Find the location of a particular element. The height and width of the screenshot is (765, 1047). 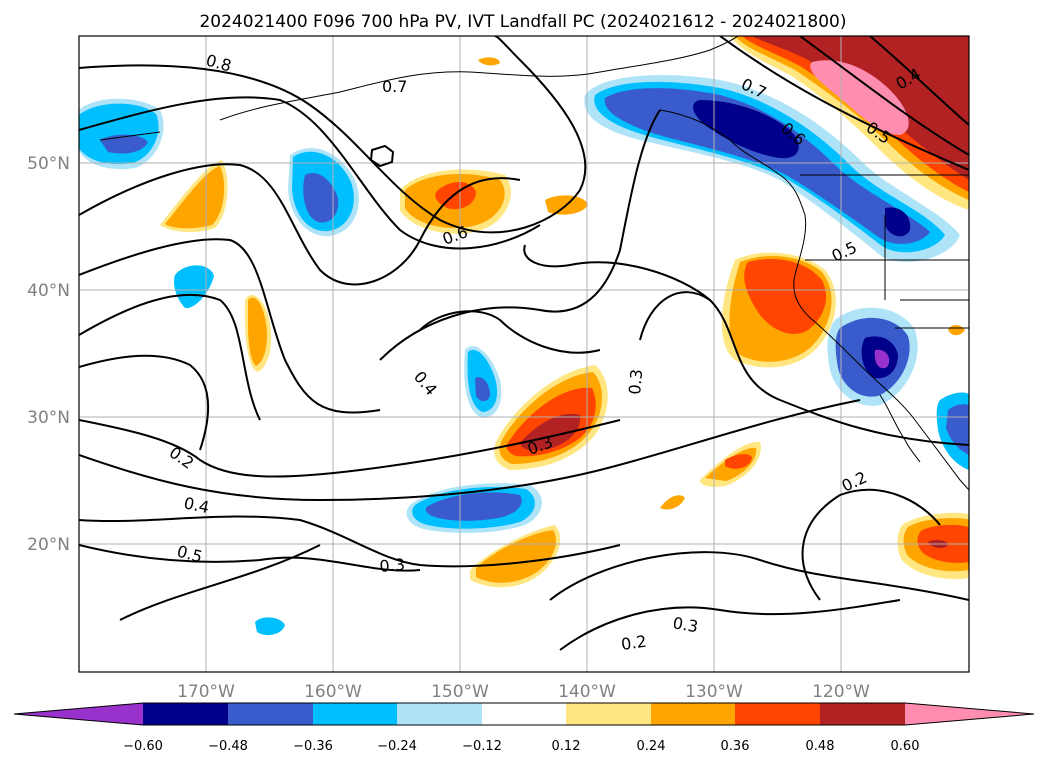

negative-anomaly-alaska-peak is located at coordinates (746, 129).